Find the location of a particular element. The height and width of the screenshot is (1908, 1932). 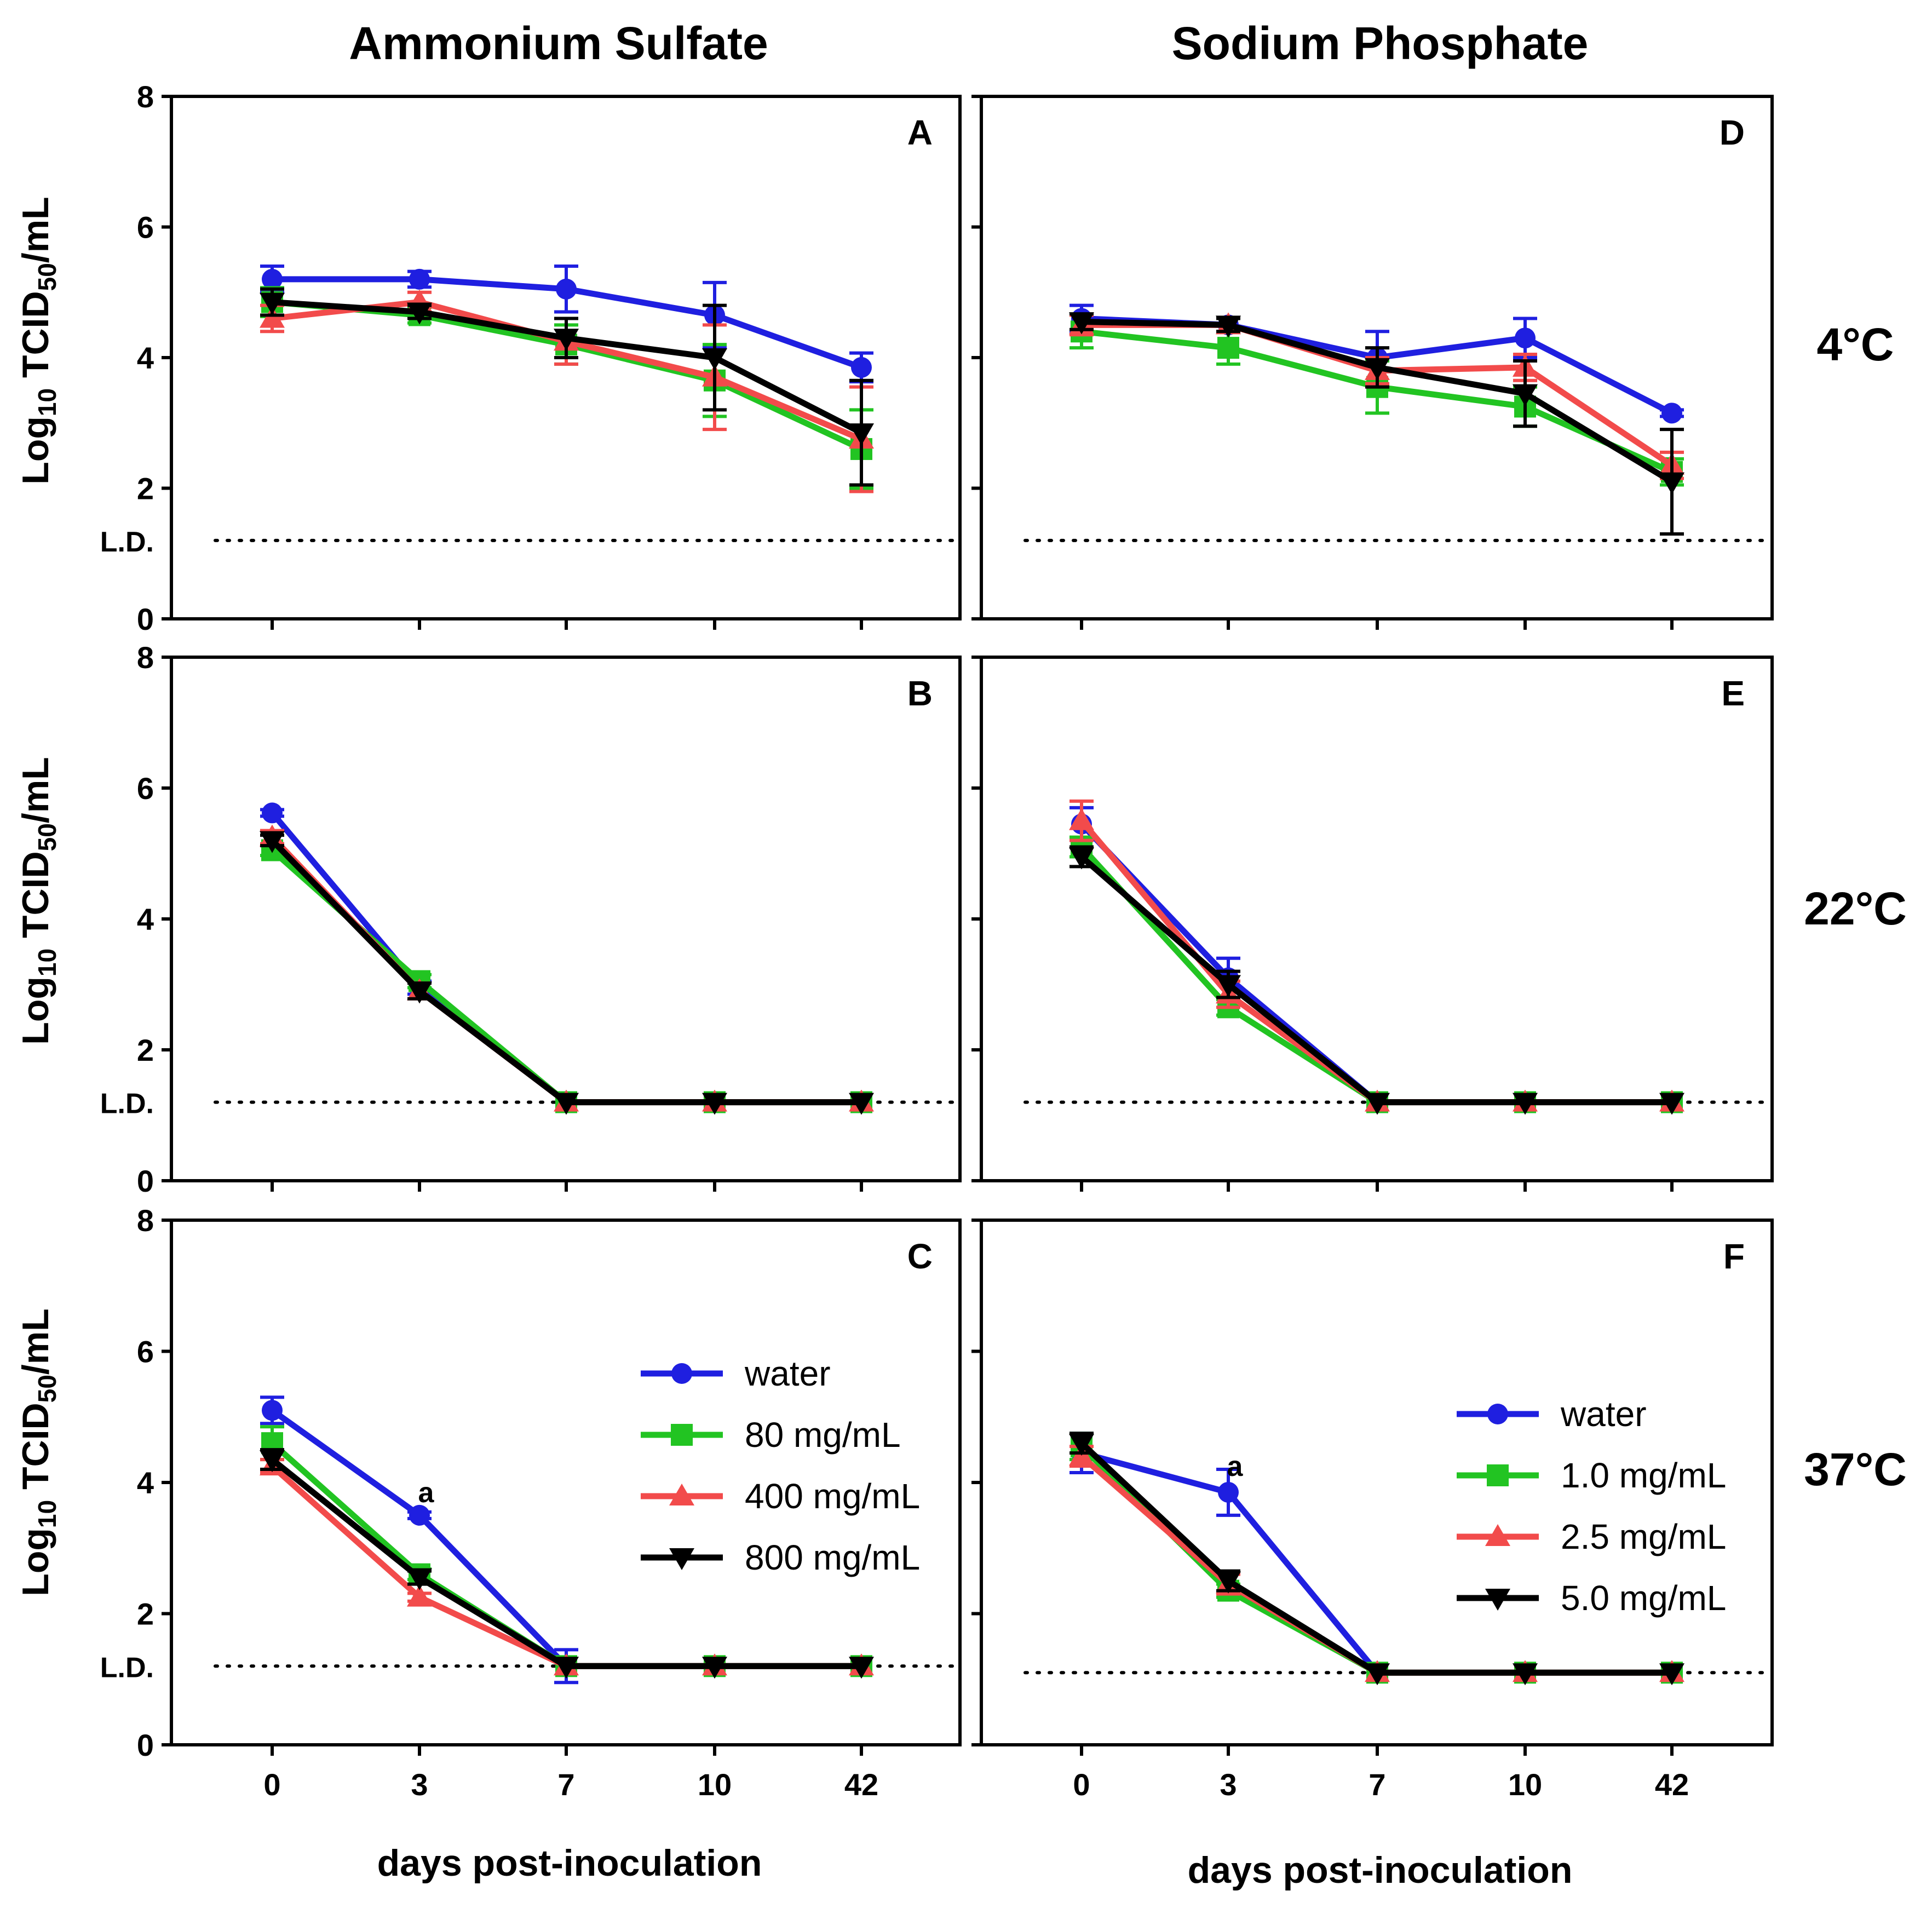

y-axis-title-row-3: Log10 TCID50/mL is located at coordinates (38, 1452).